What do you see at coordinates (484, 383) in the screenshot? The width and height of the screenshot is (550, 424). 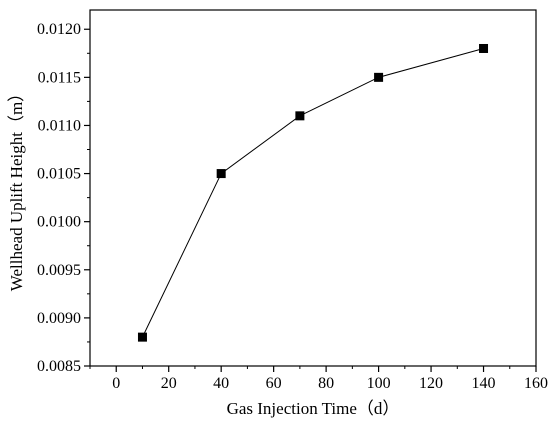 I see `x-tick-label: 140` at bounding box center [484, 383].